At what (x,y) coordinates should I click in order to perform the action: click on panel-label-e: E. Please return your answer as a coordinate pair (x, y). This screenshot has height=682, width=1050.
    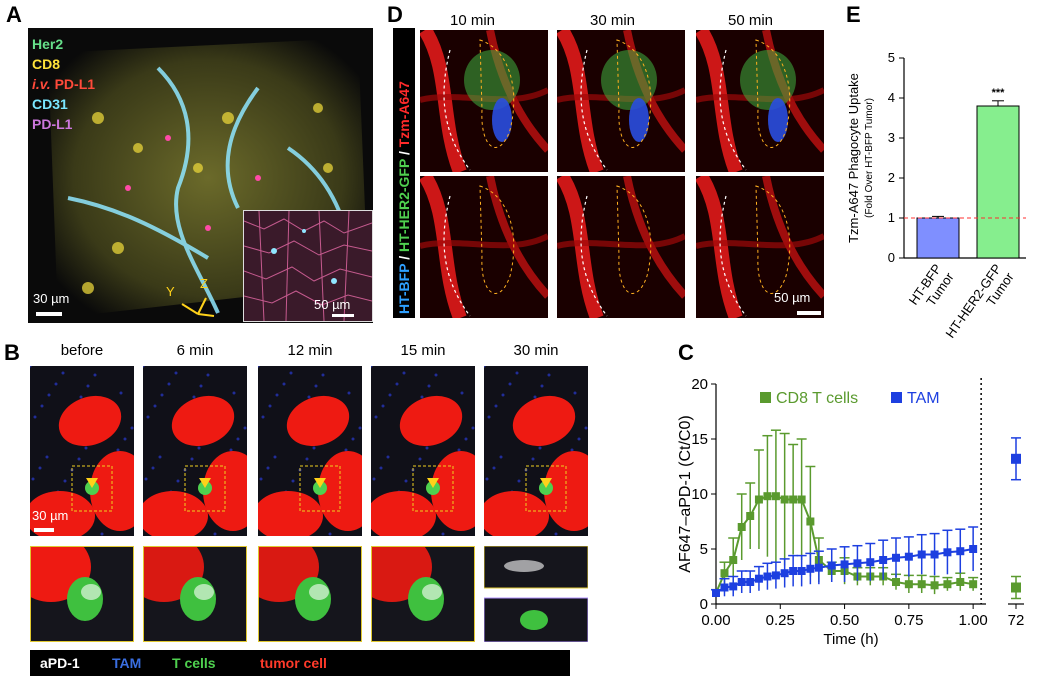
    Looking at the image, I should click on (853, 14).